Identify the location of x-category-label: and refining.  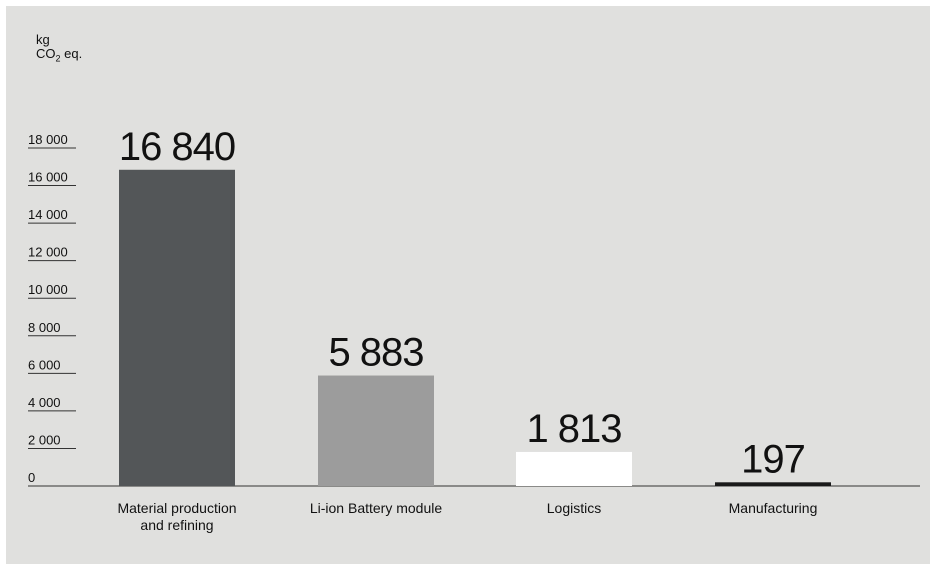
(176, 525).